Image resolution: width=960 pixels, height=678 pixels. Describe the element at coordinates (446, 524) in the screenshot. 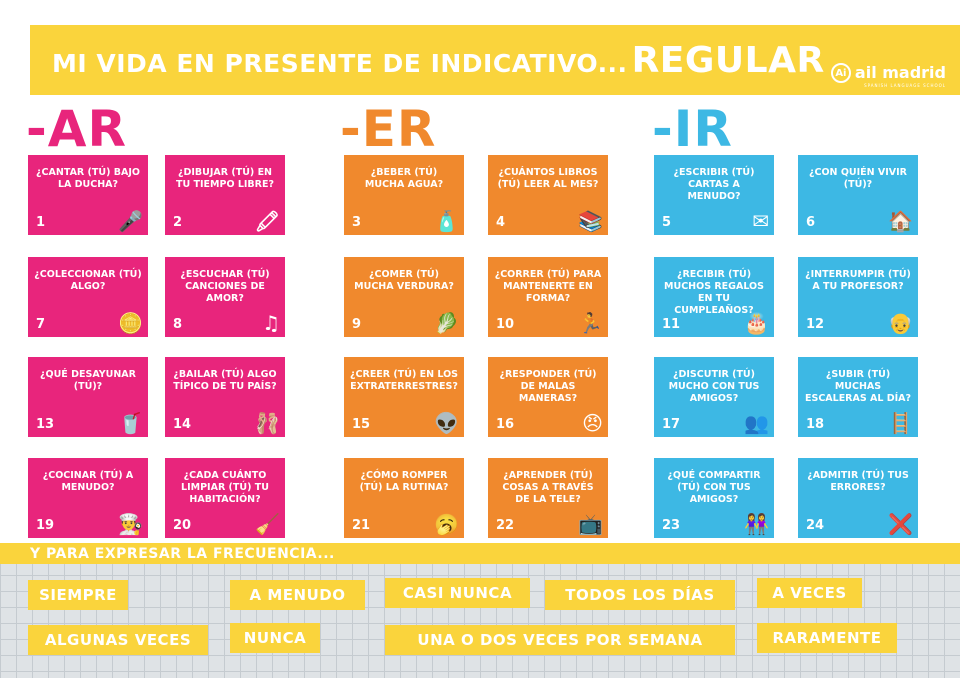

I see `yawning-face-icon: 🥱` at that location.